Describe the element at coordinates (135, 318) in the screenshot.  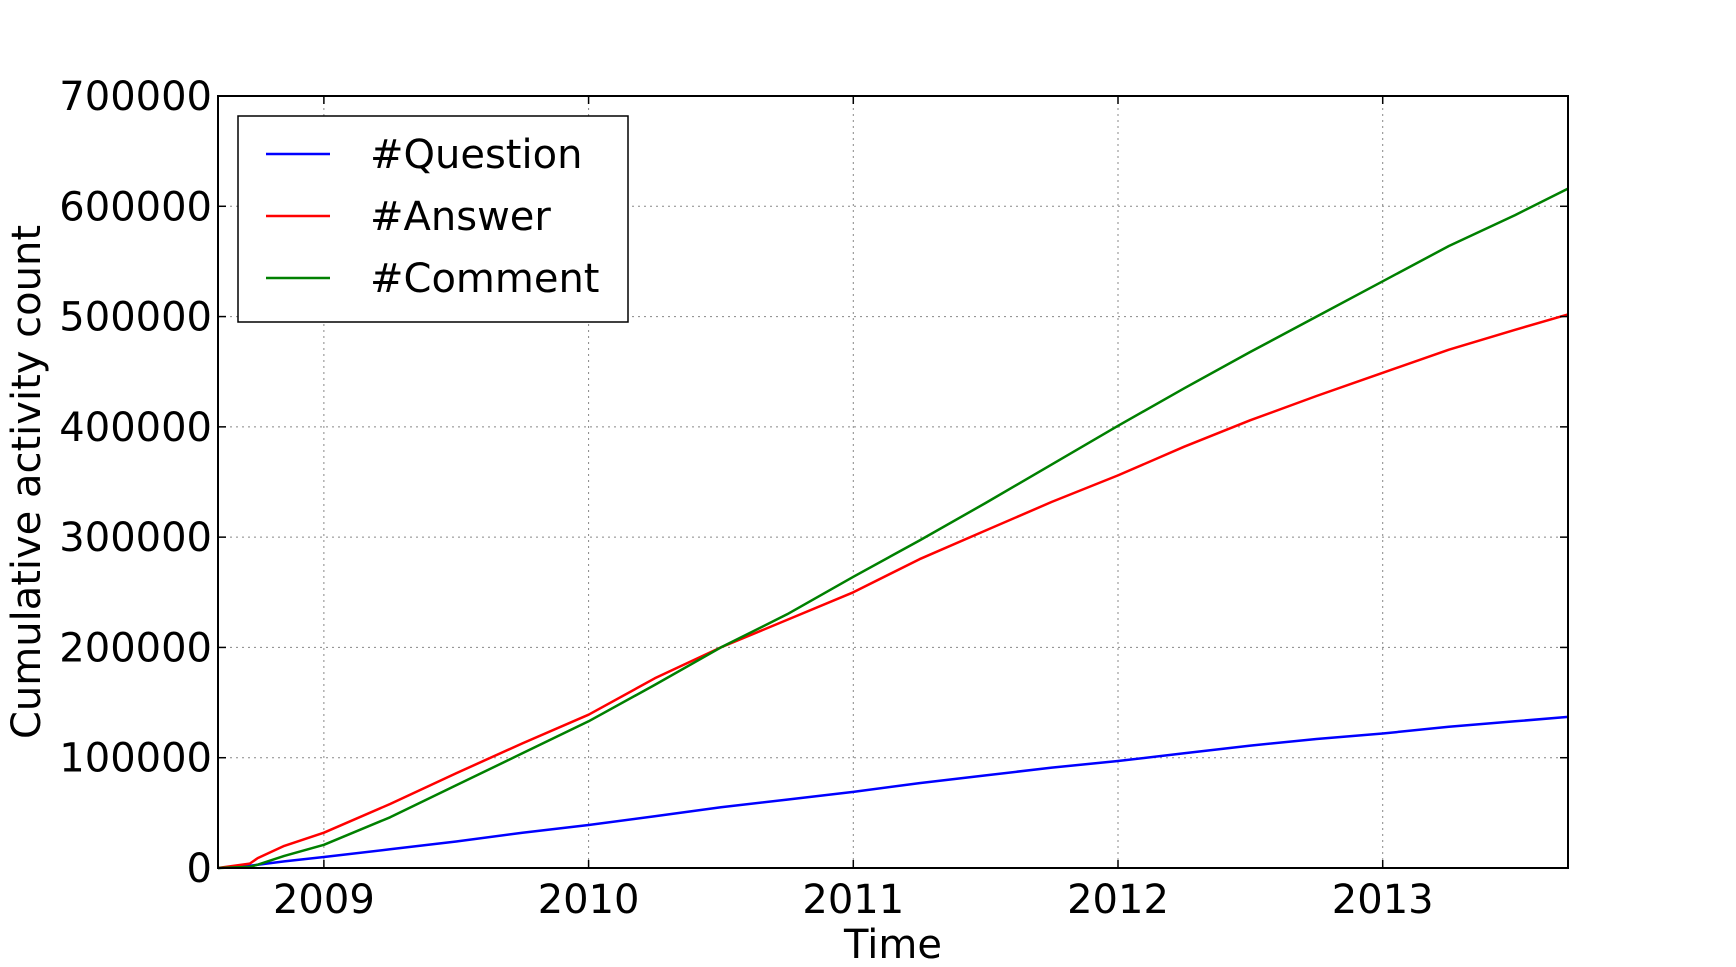
I see `y-tick-label: 500000` at that location.